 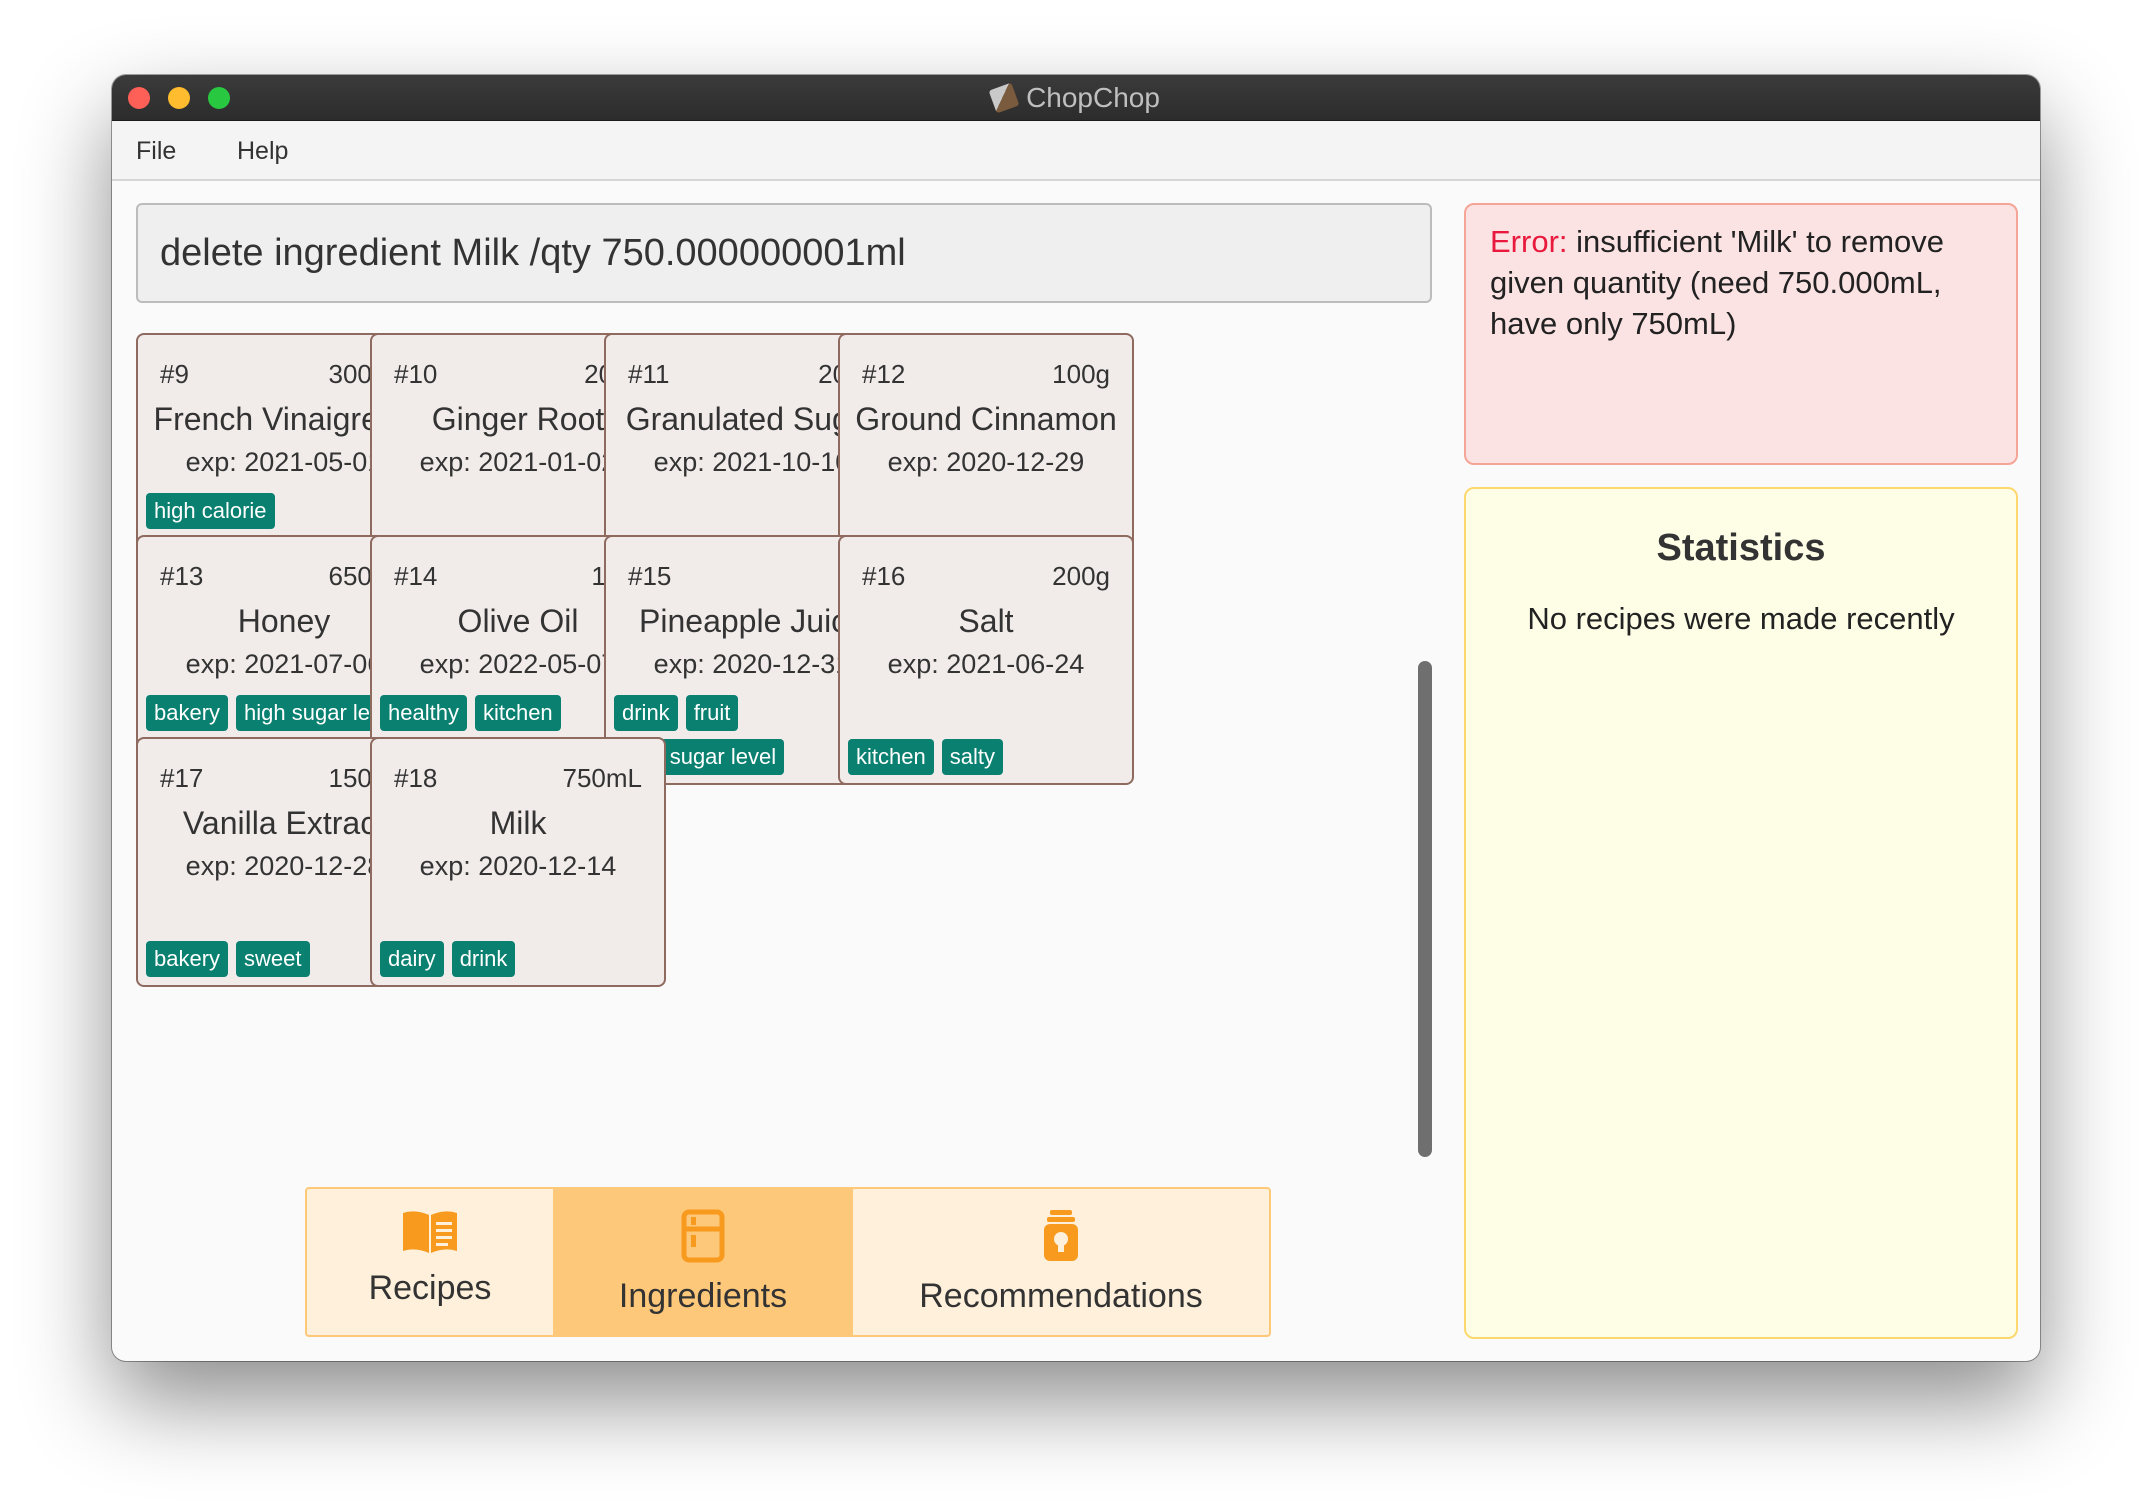 What do you see at coordinates (273, 959) in the screenshot?
I see `tag-badge: sweet` at bounding box center [273, 959].